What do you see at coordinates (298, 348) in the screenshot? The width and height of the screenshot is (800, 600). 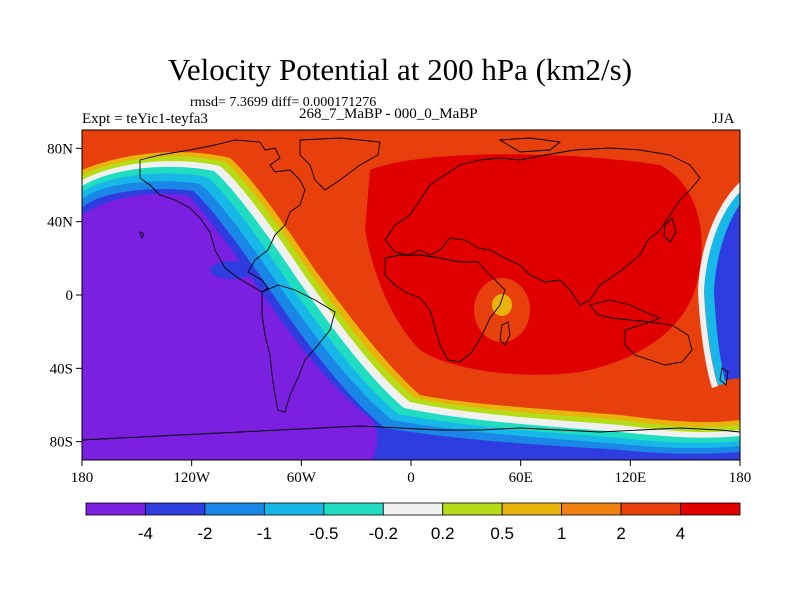 I see `coastline-south-america` at bounding box center [298, 348].